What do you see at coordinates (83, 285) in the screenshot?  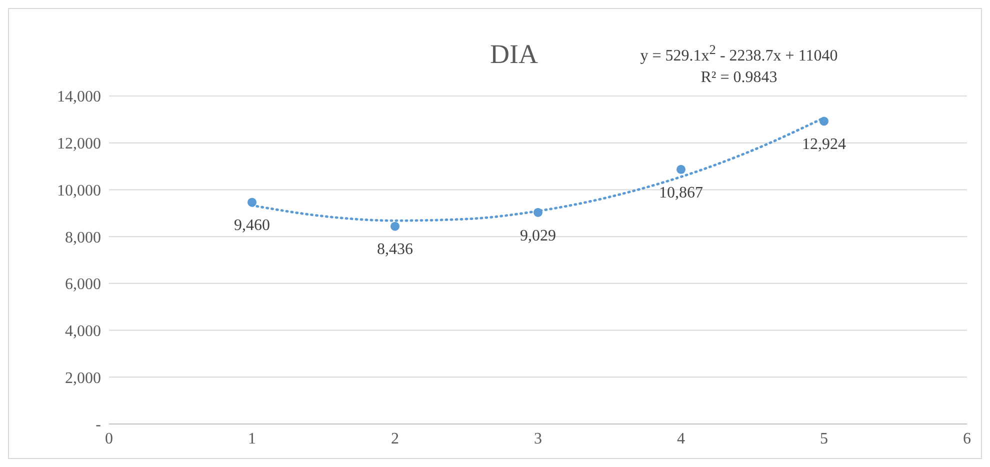 I see `y-tick-label: 6,000` at bounding box center [83, 285].